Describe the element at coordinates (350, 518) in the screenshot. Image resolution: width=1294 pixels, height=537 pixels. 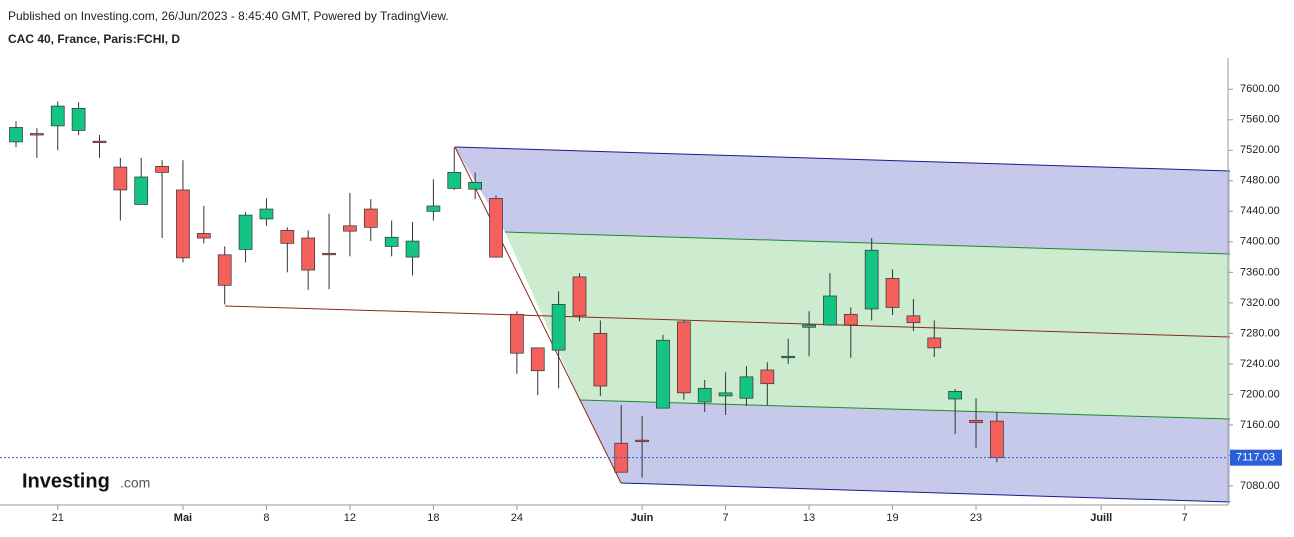
I see `x-tick-label: 12` at that location.